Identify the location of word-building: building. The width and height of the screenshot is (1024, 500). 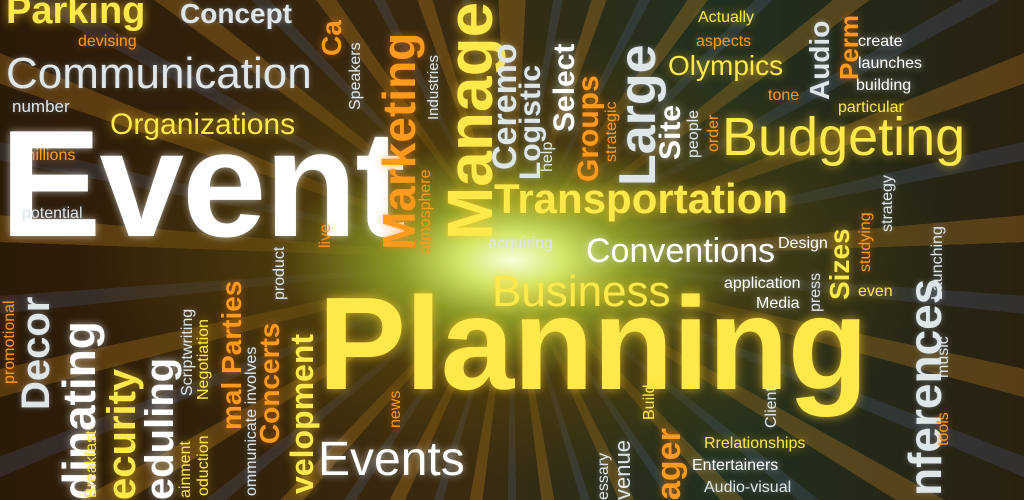
(884, 85).